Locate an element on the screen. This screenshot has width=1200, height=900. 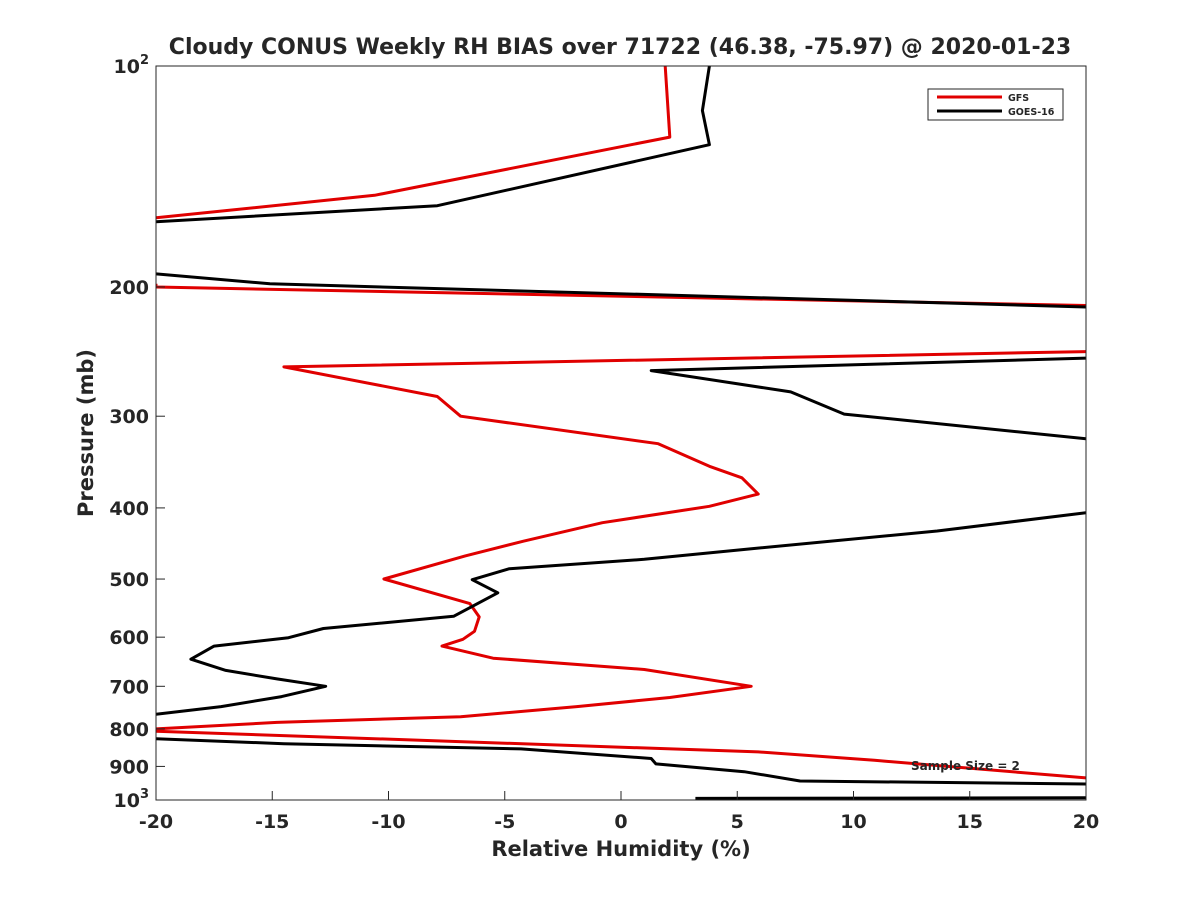
sample-size-annotation: Sample Size = 2 is located at coordinates (965, 766).